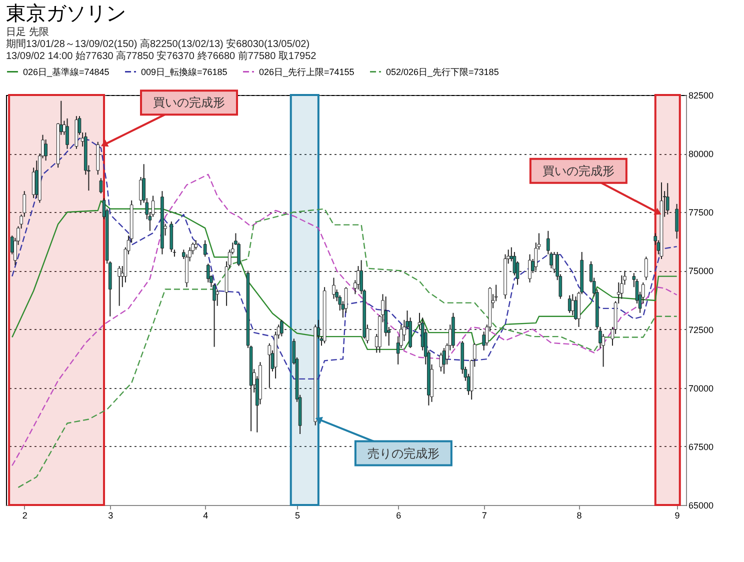 The height and width of the screenshot is (562, 744). Describe the element at coordinates (66, 14) in the screenshot. I see `chart-title: 東京ガソリン` at that location.